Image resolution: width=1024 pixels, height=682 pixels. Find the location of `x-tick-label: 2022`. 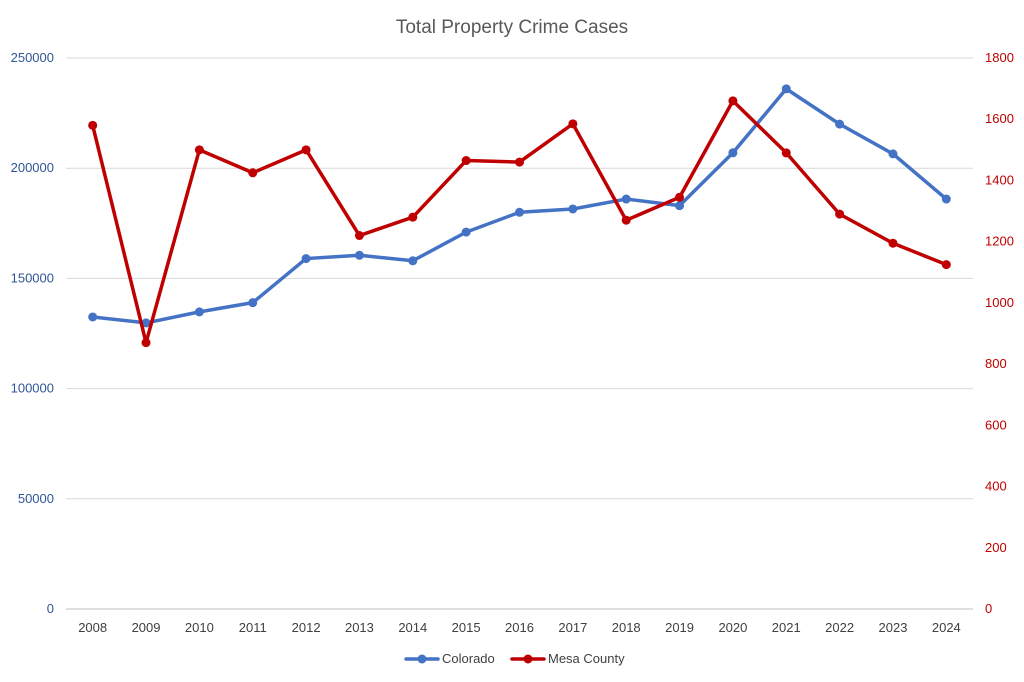

x-tick-label: 2022 is located at coordinates (839, 627).